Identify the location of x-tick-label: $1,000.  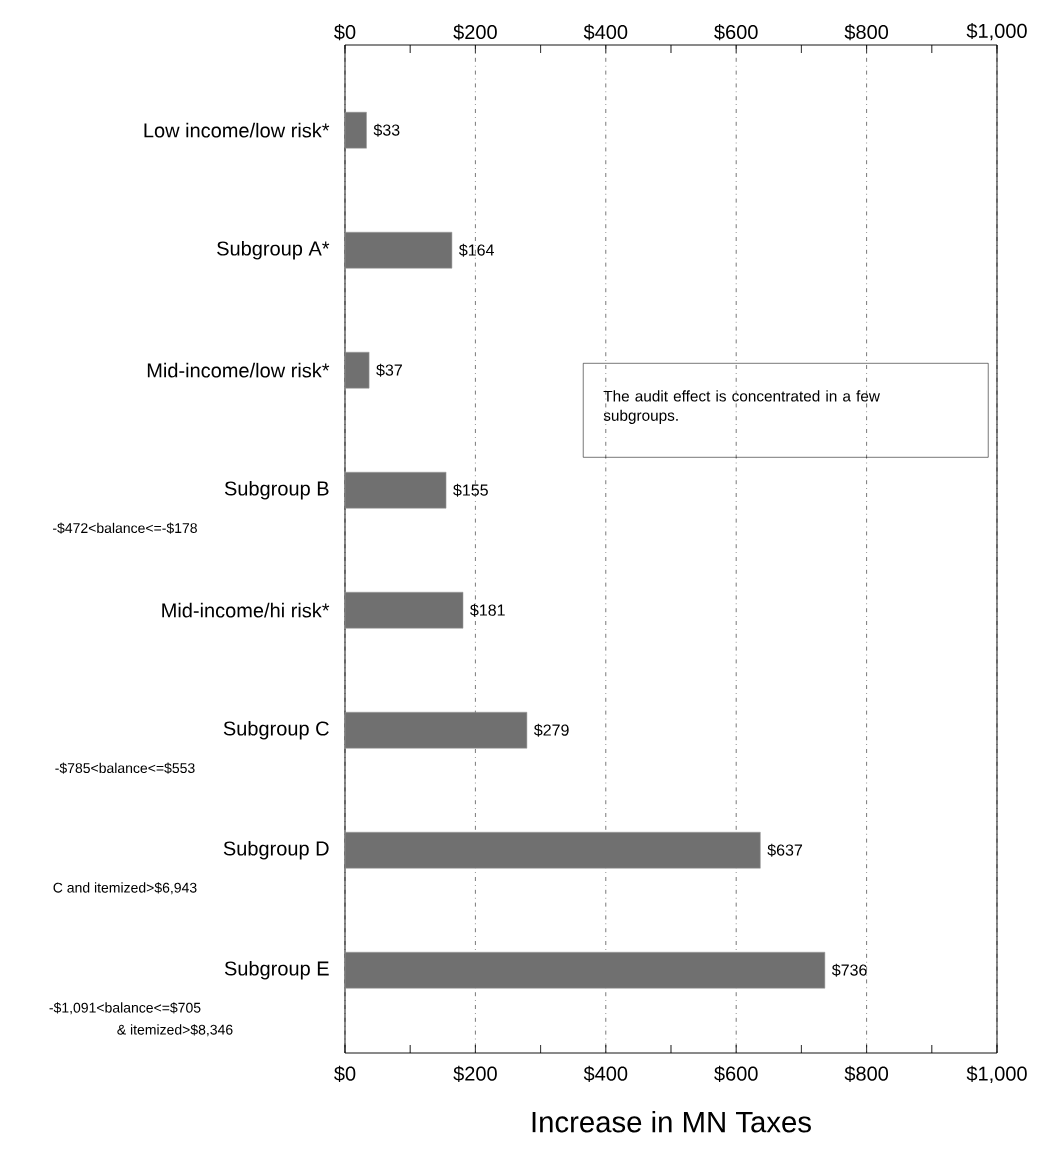
(996, 31).